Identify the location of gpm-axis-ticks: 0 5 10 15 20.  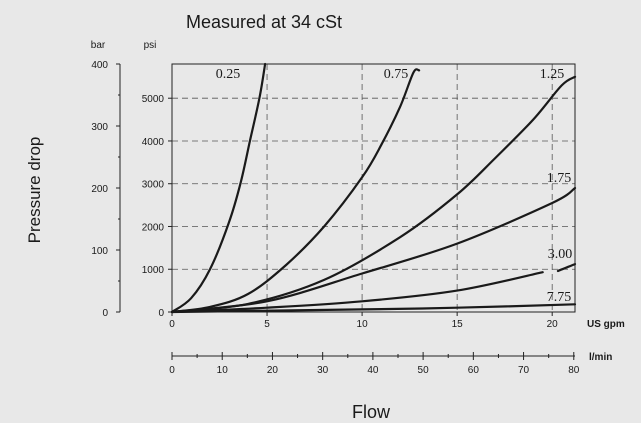
(363, 321).